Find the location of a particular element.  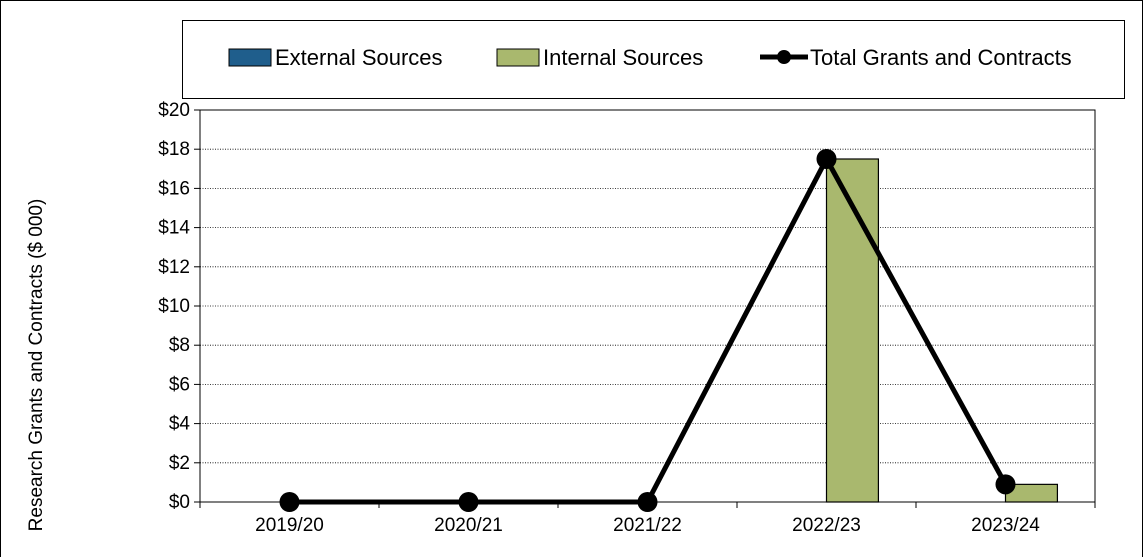

legend-marker-total is located at coordinates (784, 57).